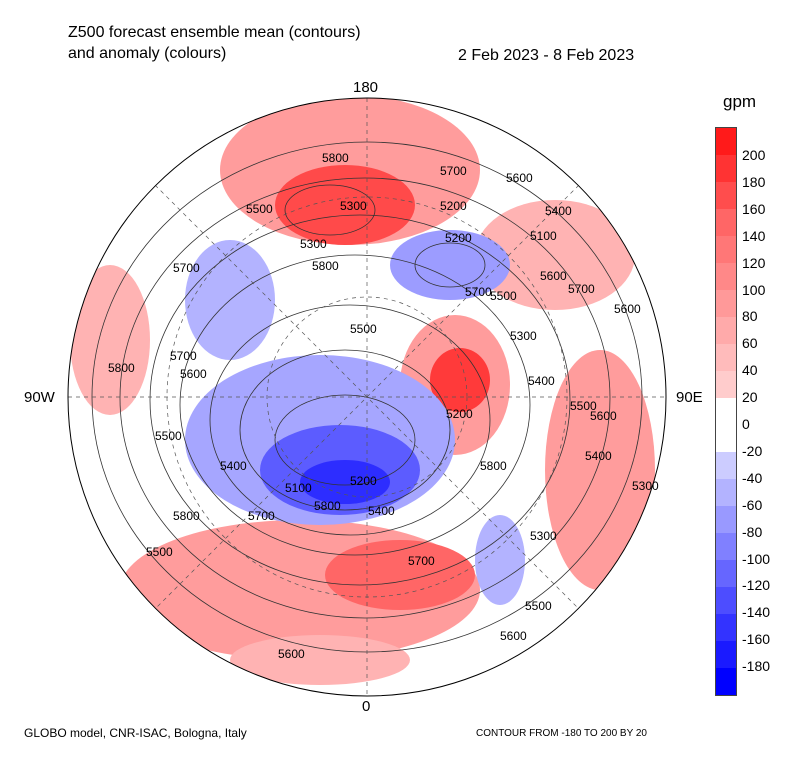 This screenshot has width=800, height=758. Describe the element at coordinates (750, 397) in the screenshot. I see `legend-tick-label: 20` at that location.